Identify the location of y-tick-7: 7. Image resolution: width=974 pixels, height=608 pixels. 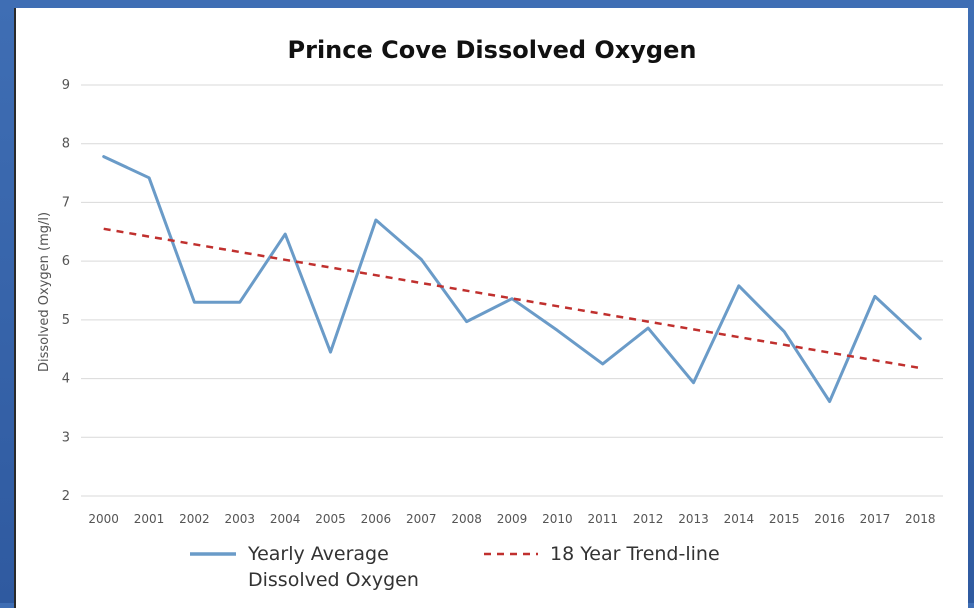
(66, 202).